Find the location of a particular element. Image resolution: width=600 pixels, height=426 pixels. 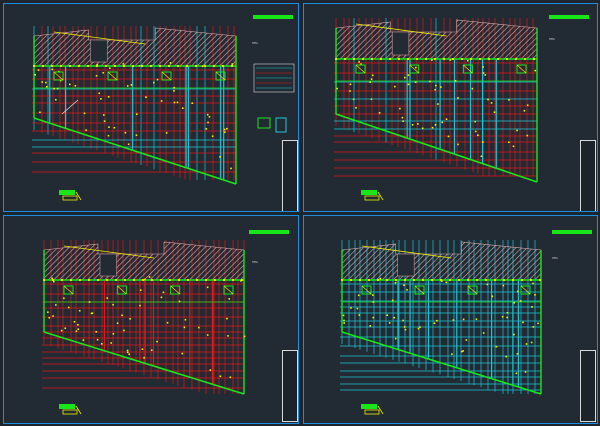

wall-line-diagonal is located at coordinates (144, 363).